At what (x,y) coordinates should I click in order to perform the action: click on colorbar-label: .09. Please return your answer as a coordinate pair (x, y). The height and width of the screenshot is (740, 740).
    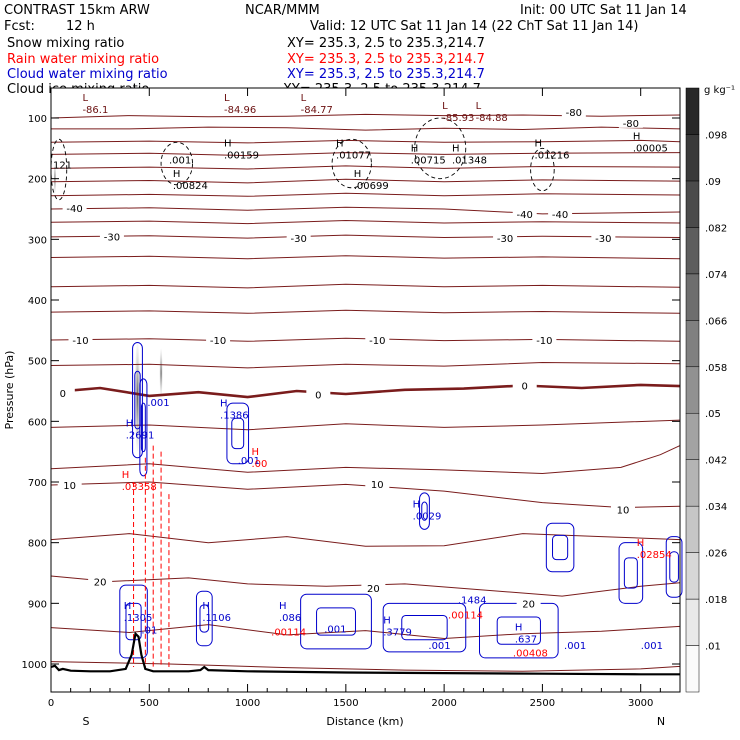
    Looking at the image, I should click on (713, 182).